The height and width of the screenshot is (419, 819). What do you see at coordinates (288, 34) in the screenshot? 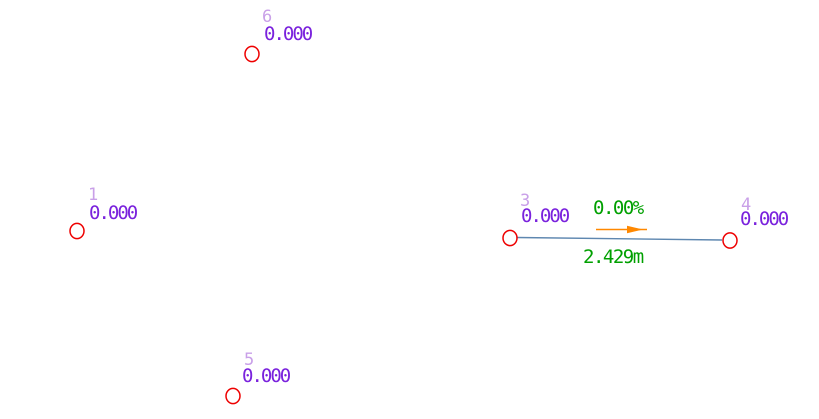
I see `point-elevation-6: 0.000` at bounding box center [288, 34].